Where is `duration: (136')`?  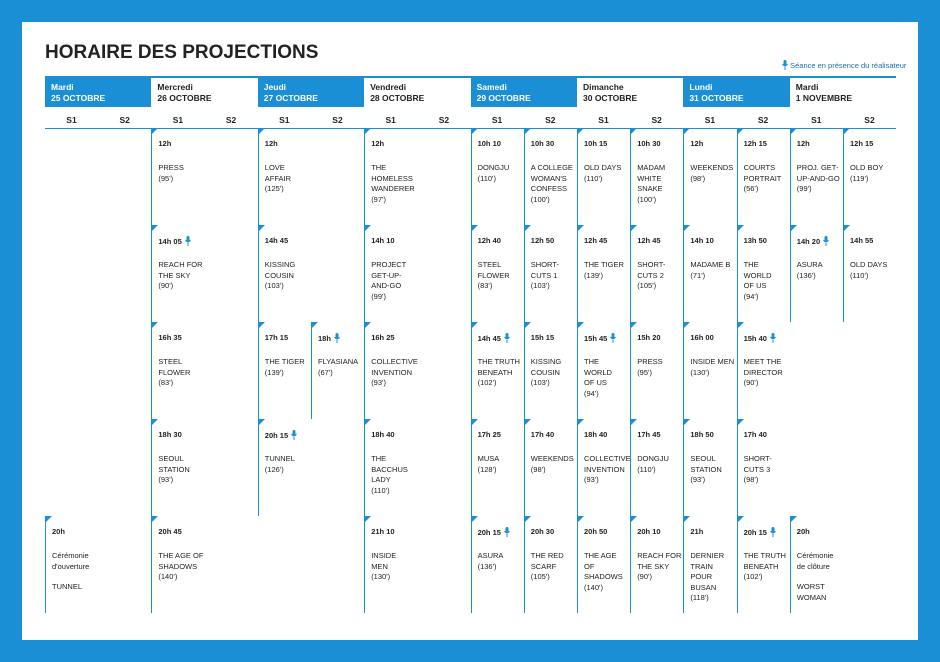 duration: (136') is located at coordinates (806, 275).